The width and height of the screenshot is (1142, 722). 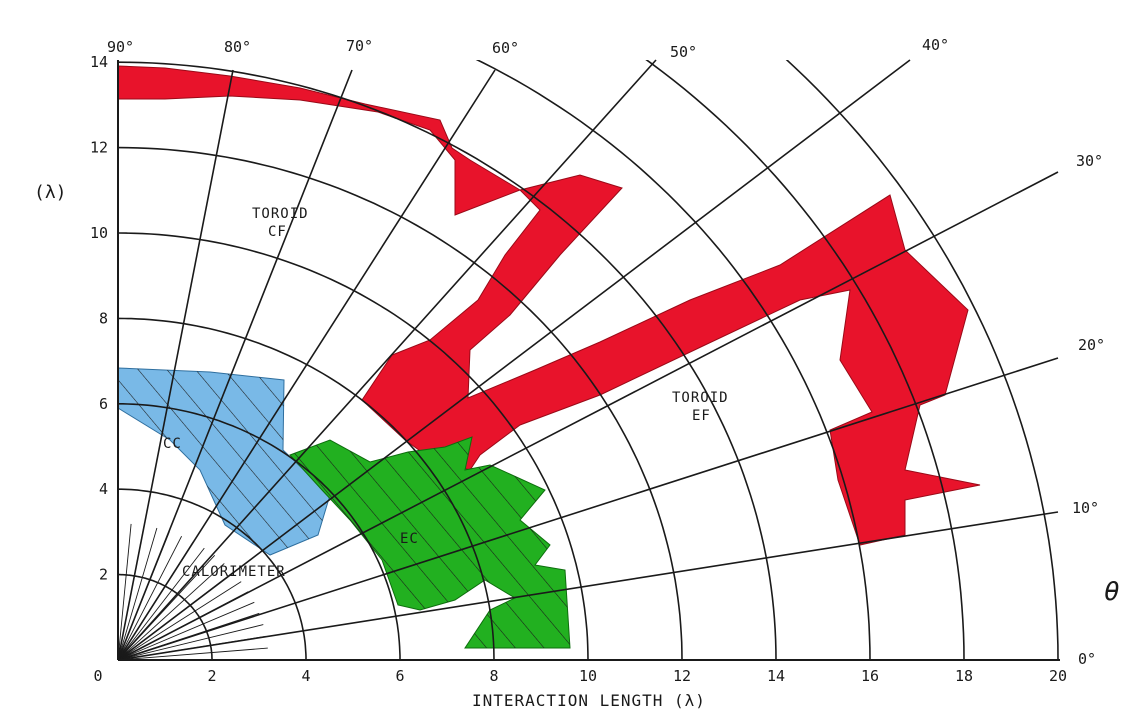 I want to click on calorimeter-label: CALORIMETER, so click(x=234, y=572).